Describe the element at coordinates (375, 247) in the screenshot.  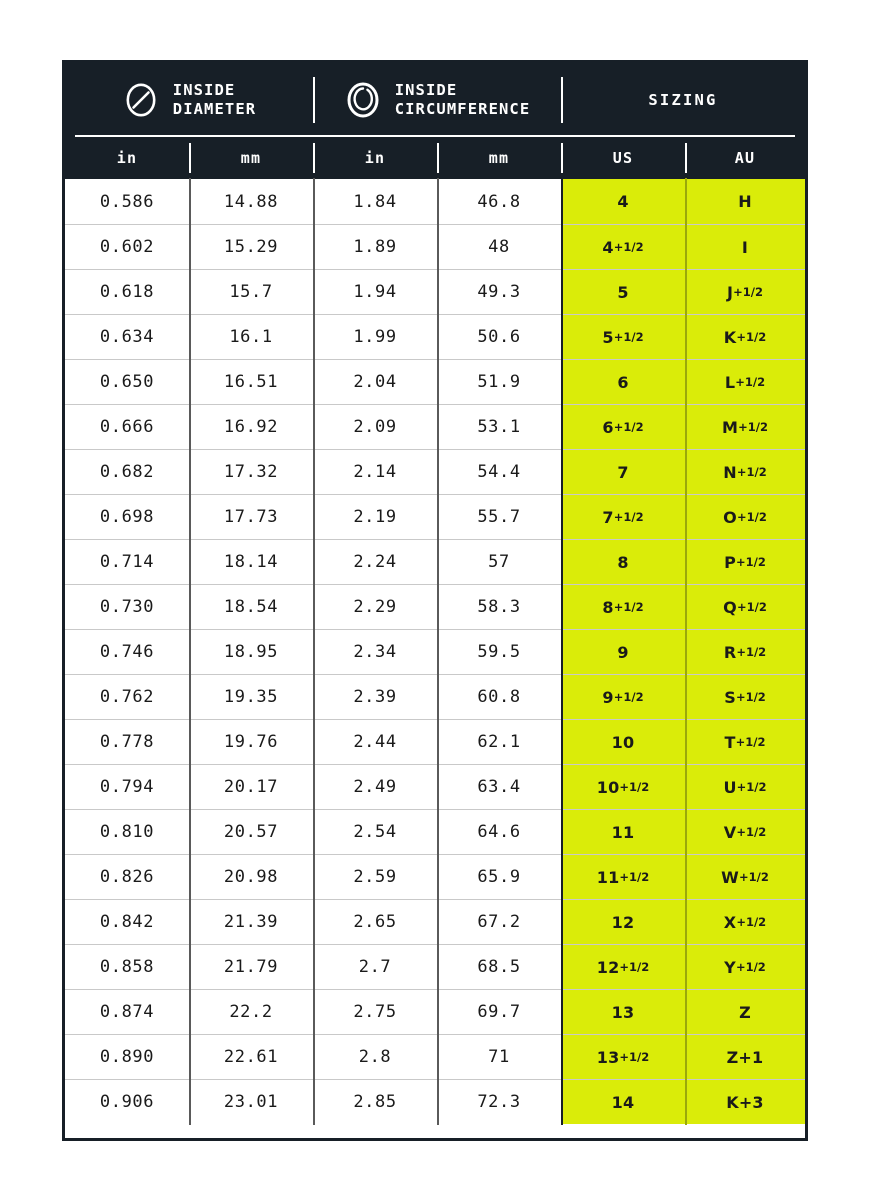
I see `cell-cir_in: 1.89` at that location.